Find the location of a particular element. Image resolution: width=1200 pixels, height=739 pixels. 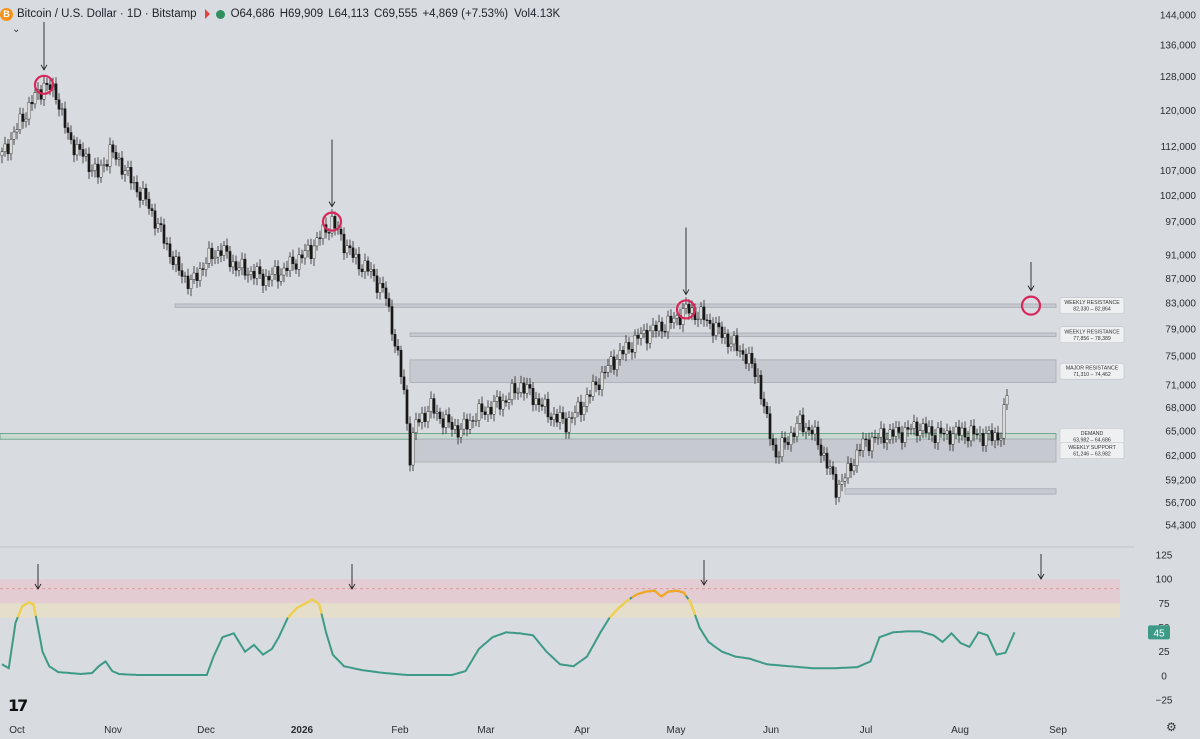

price-tick-17: 59,200 is located at coordinates (1180, 480).